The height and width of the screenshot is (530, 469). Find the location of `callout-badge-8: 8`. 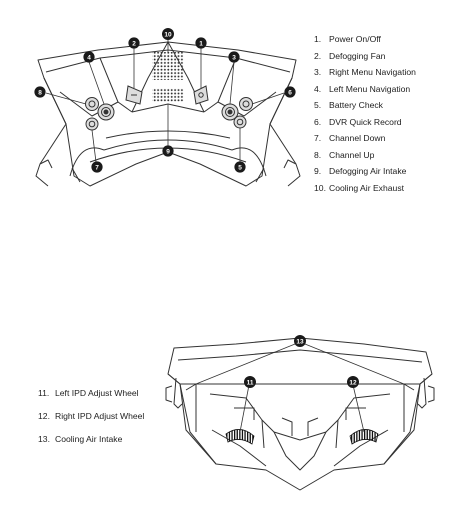

callout-badge-8: 8 is located at coordinates (40, 92).